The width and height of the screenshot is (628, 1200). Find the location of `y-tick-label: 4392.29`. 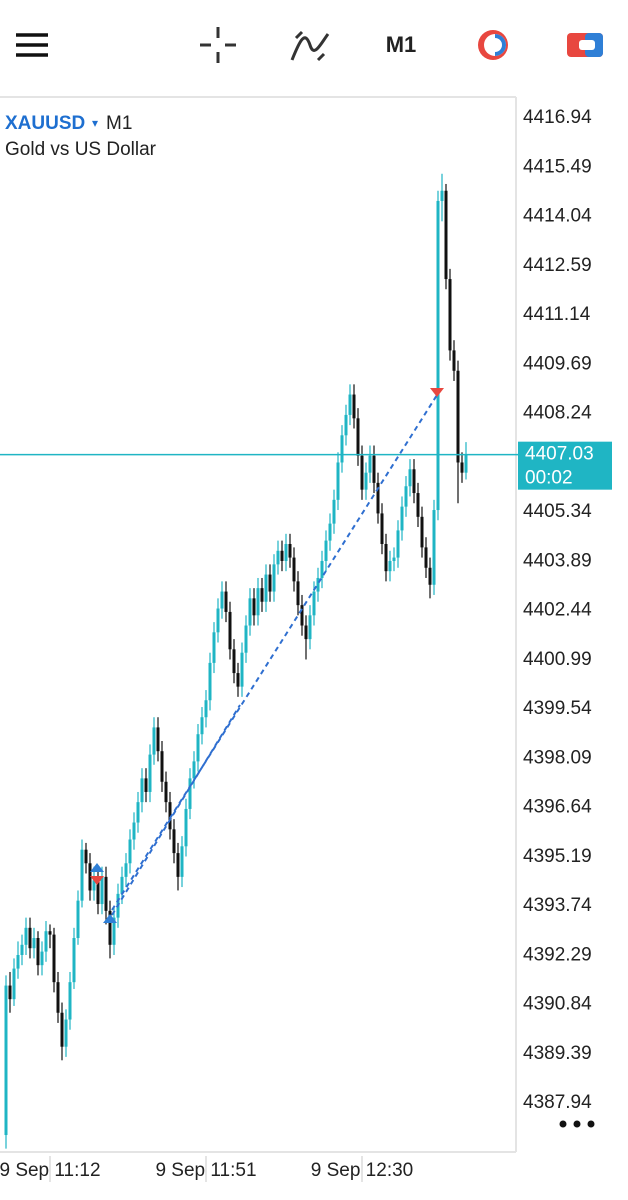

y-tick-label: 4392.29 is located at coordinates (557, 954).